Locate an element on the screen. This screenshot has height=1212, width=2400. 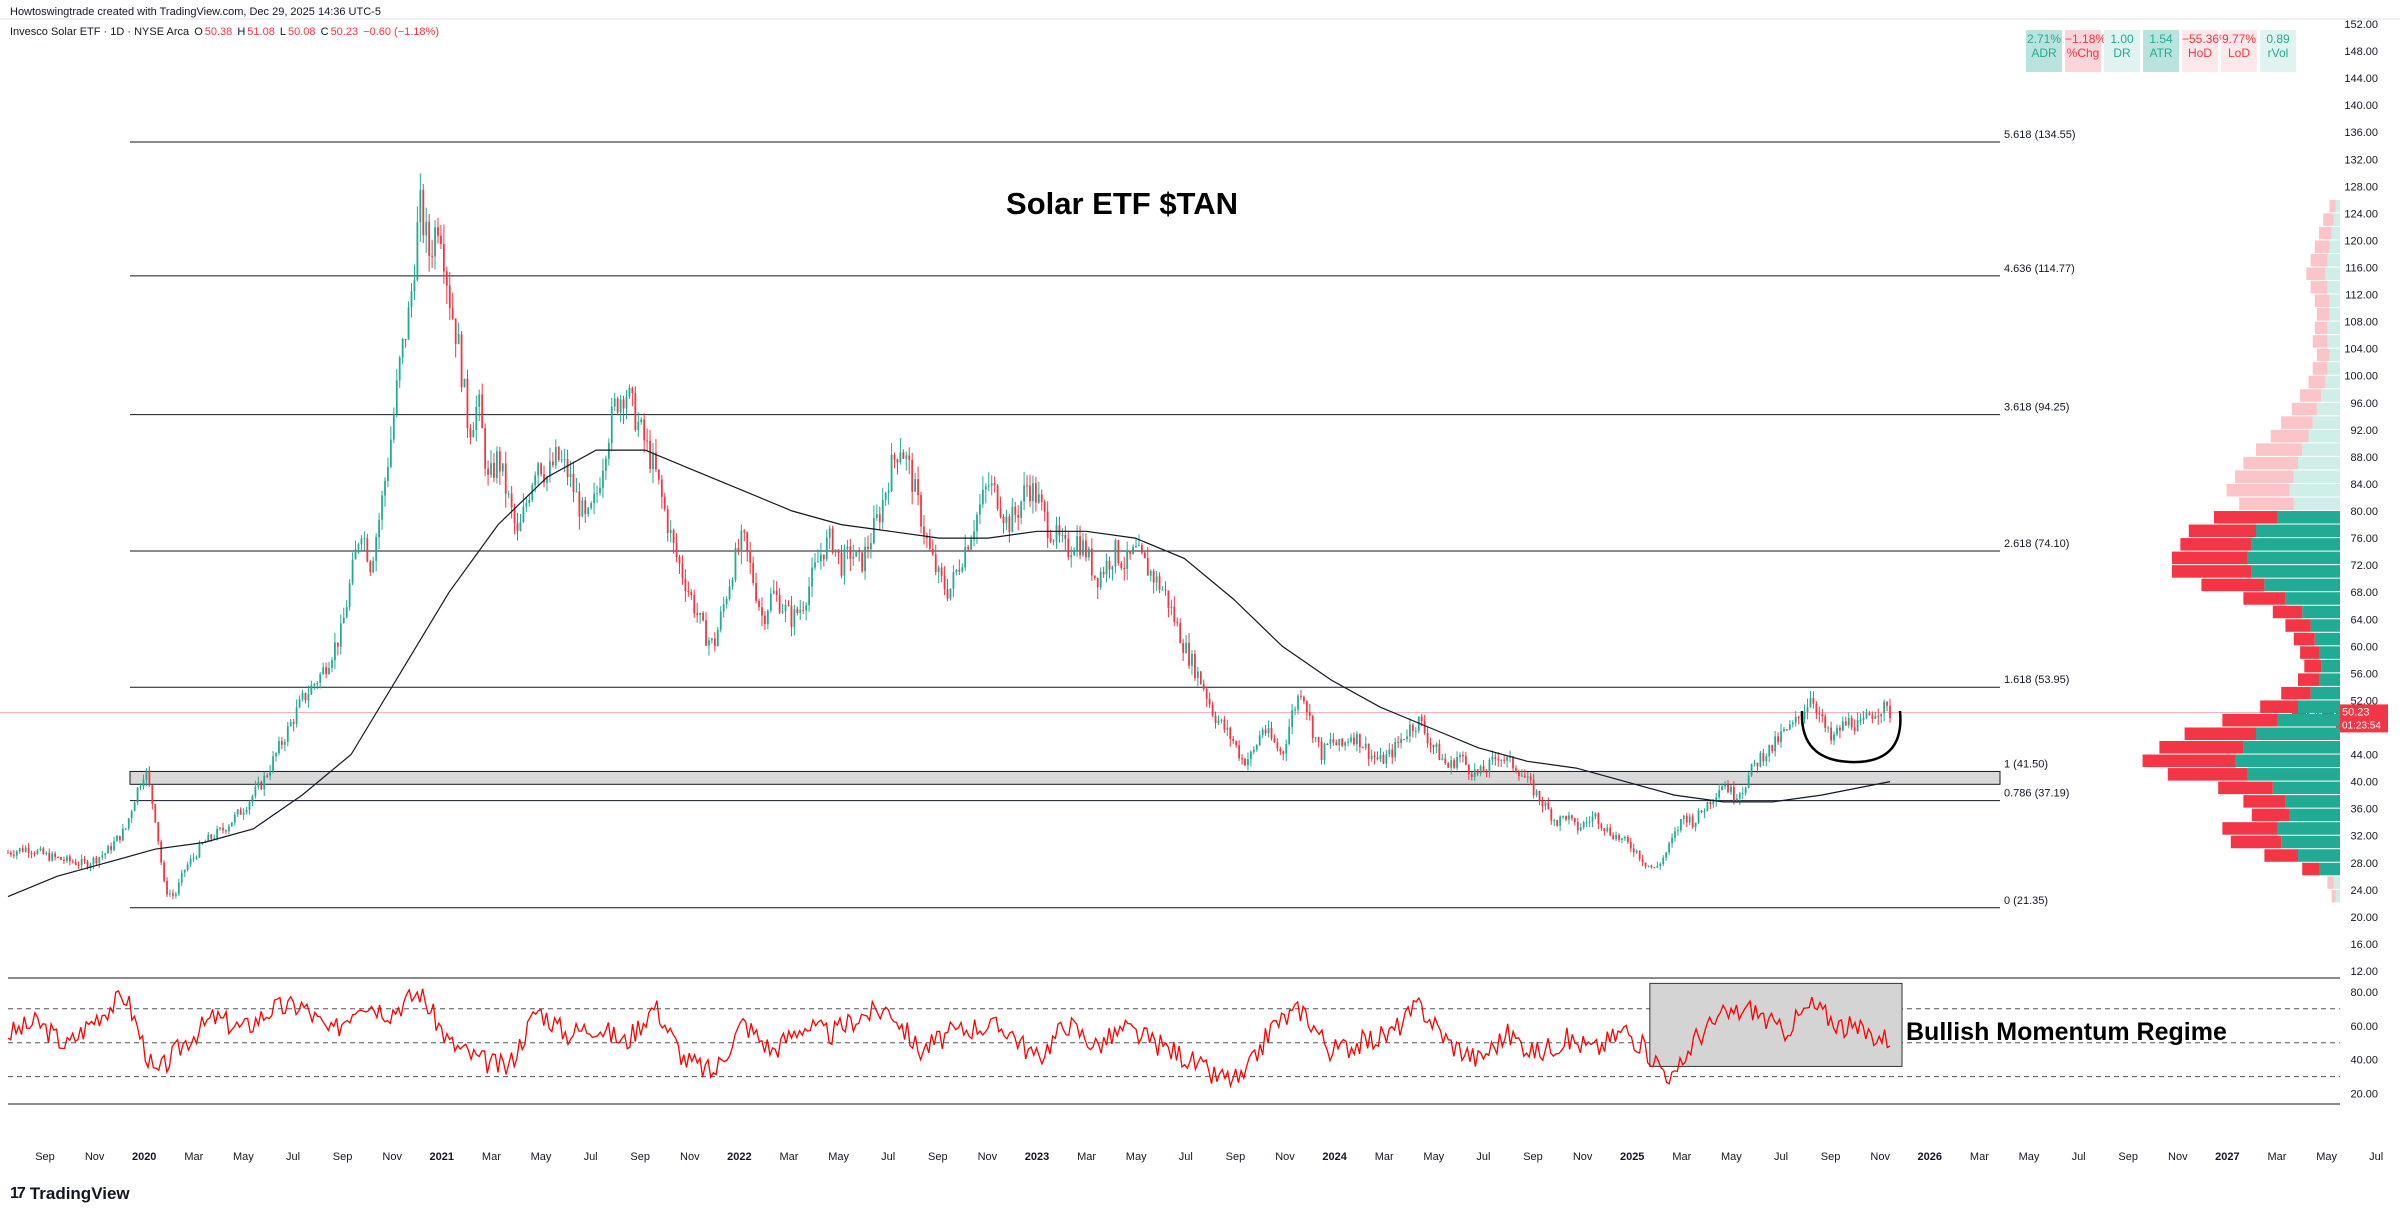
price-tick-label: 12.00 is located at coordinates (2364, 972).